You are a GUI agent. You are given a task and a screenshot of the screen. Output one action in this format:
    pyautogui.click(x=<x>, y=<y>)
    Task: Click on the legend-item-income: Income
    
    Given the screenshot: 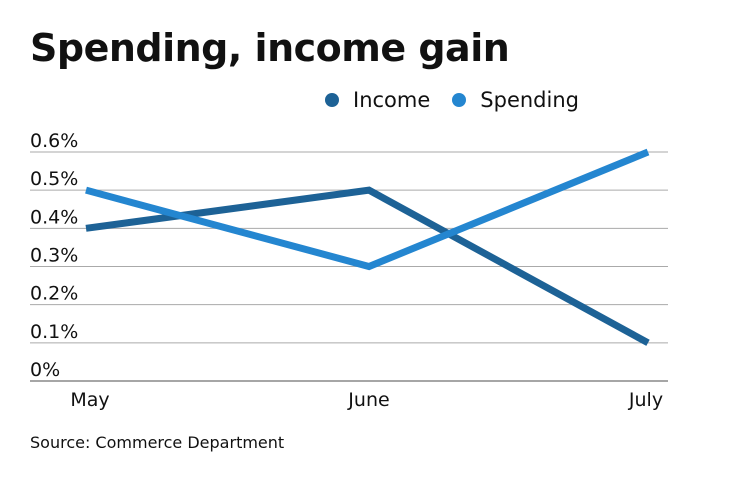 What is the action you would take?
    pyautogui.click(x=377, y=100)
    